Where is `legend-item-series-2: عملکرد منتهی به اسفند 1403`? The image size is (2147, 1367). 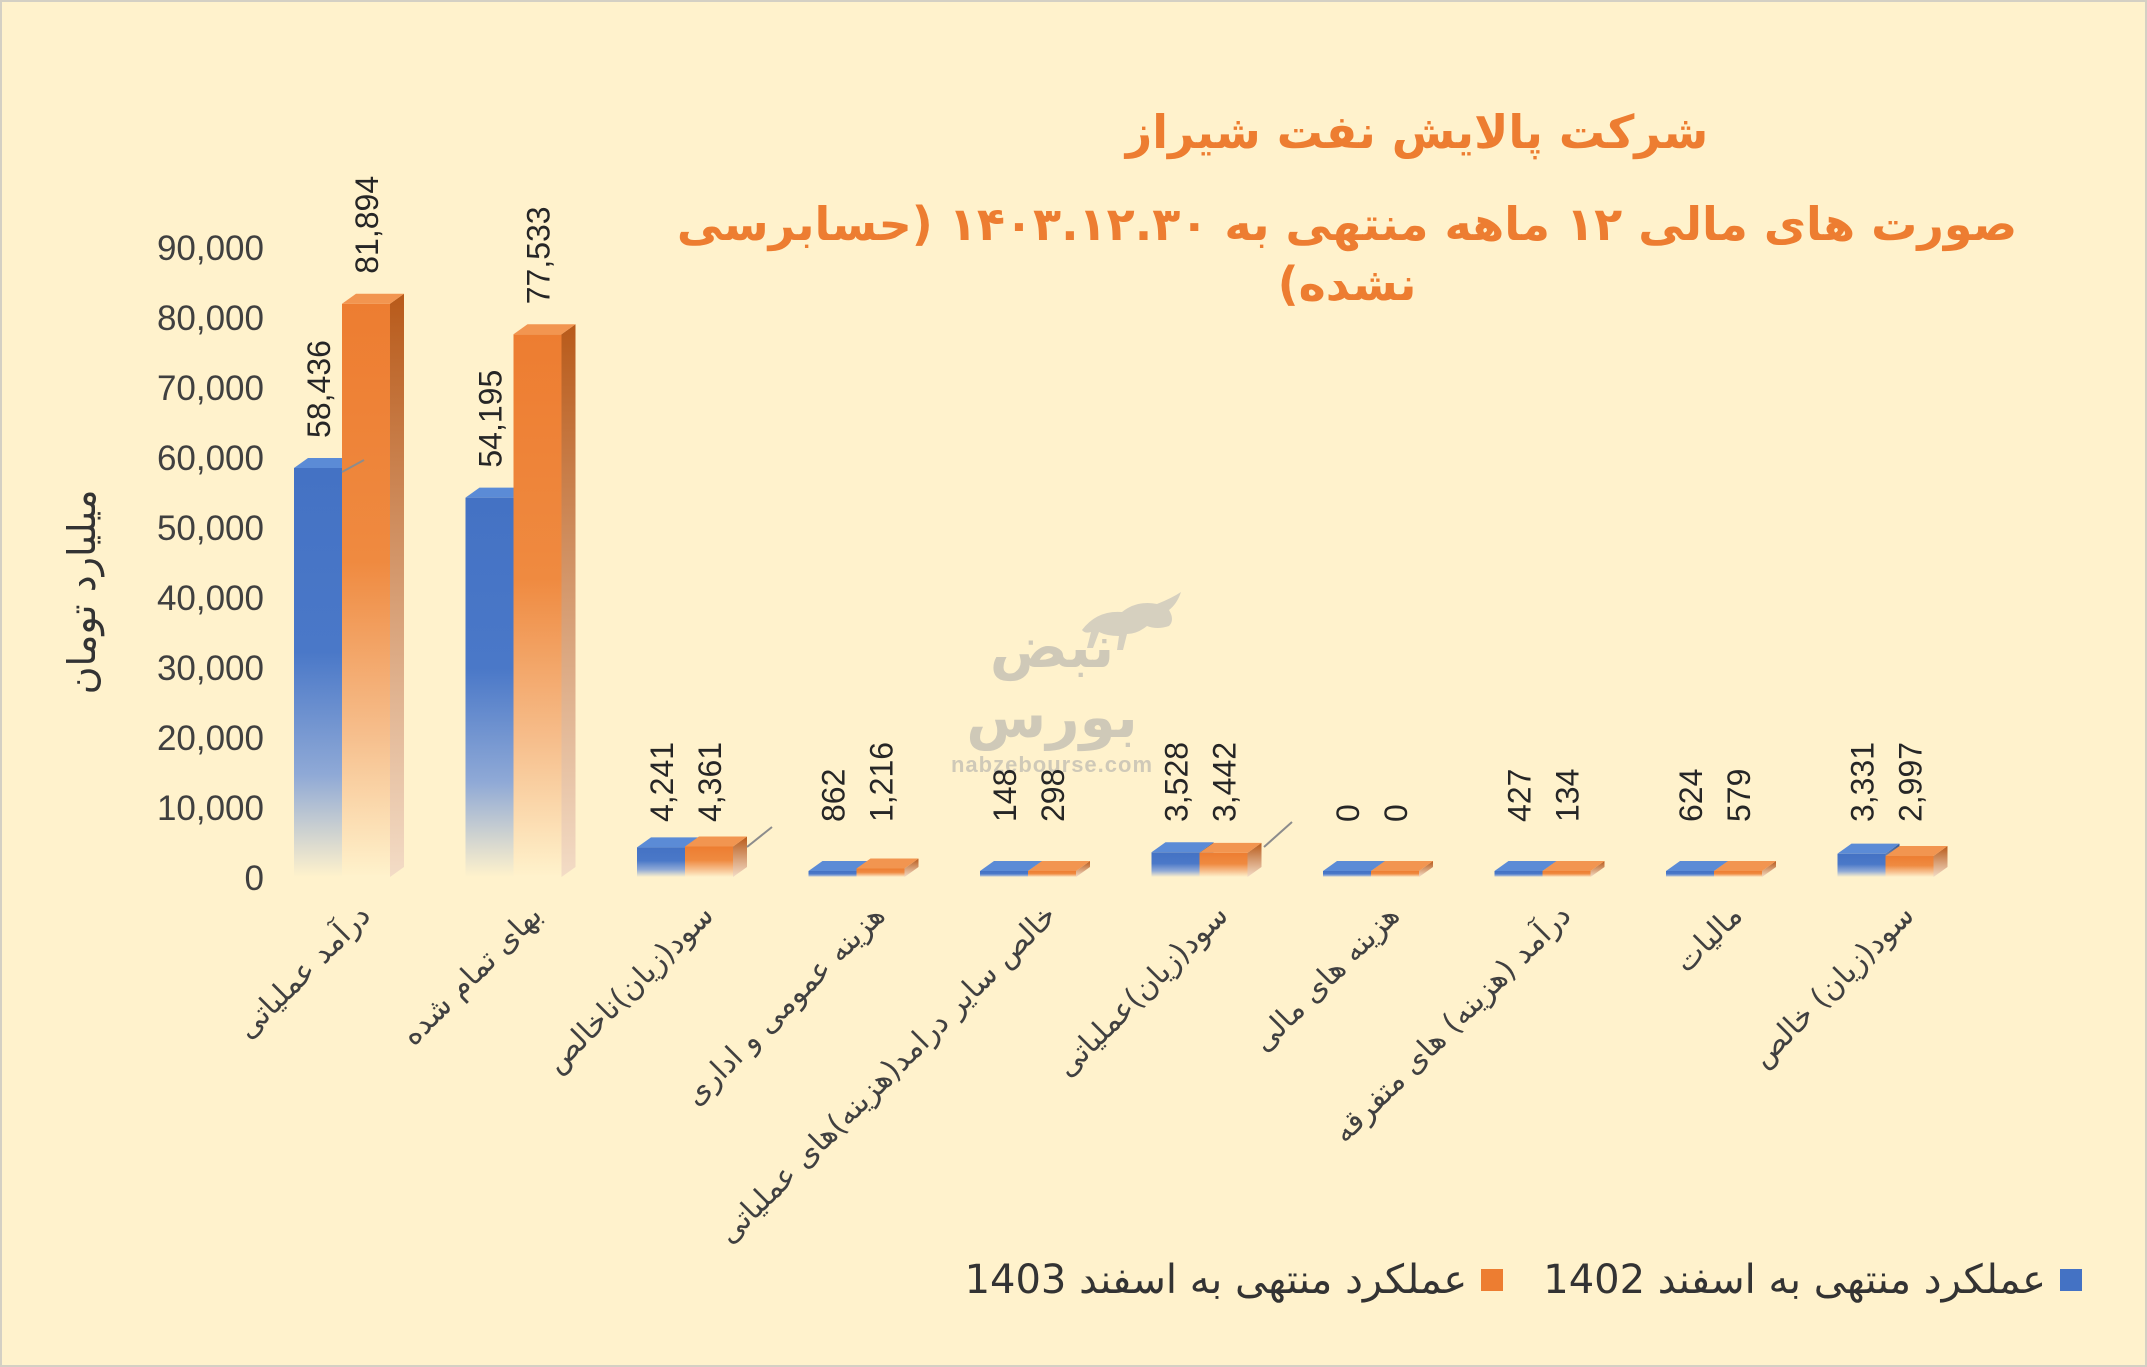
legend-item-series-2: عملکرد منتهی به اسفند 1403 is located at coordinates (1234, 1280).